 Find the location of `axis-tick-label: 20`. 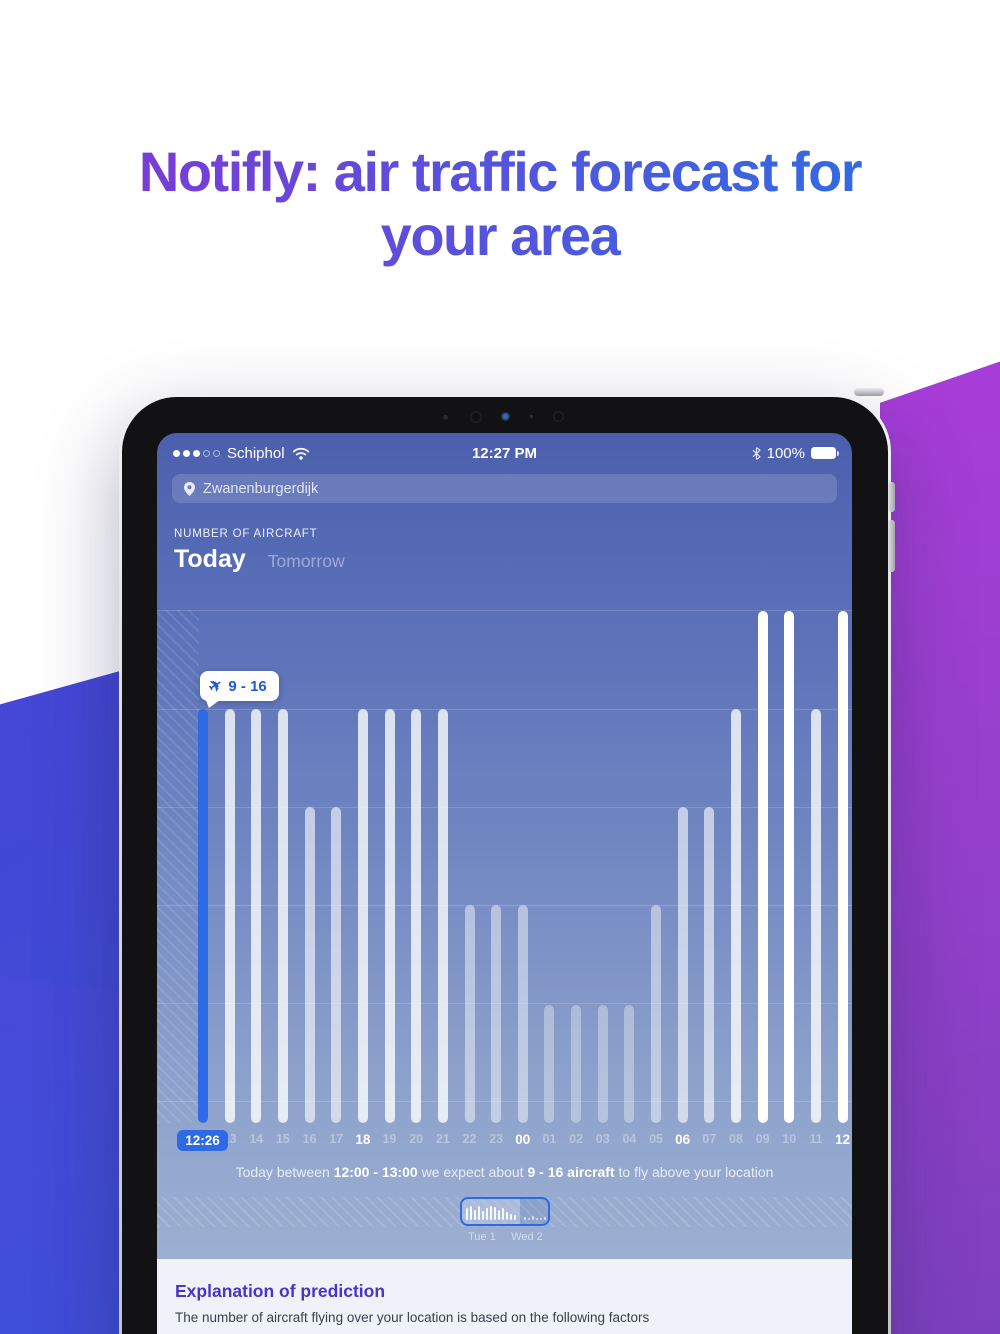

axis-tick-label: 20 is located at coordinates (416, 1139).